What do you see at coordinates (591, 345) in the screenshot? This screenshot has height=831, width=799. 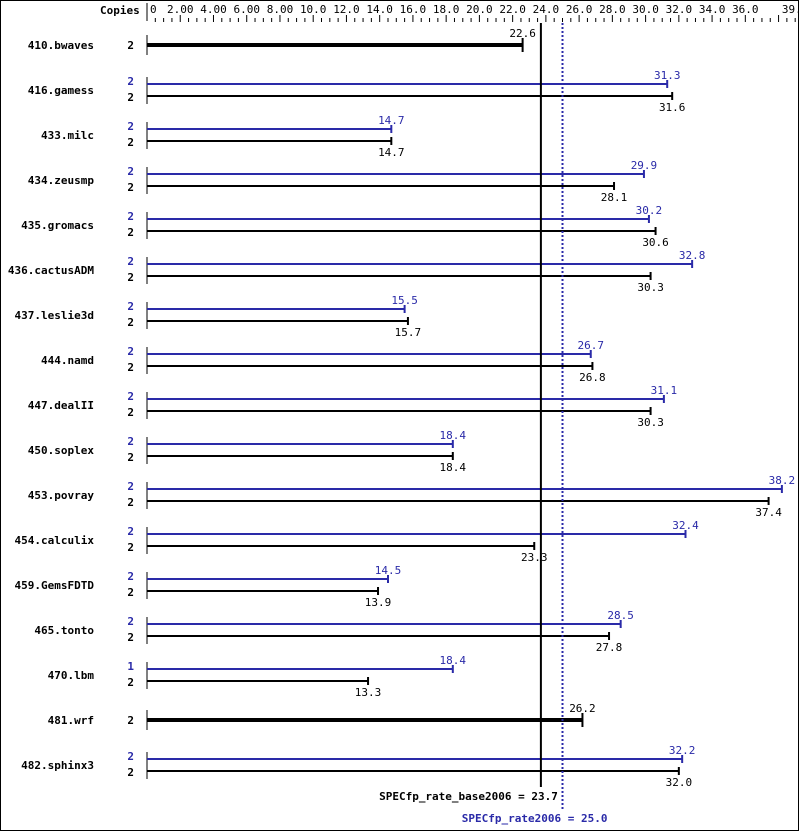 I see `peak-value-label: 26.7` at bounding box center [591, 345].